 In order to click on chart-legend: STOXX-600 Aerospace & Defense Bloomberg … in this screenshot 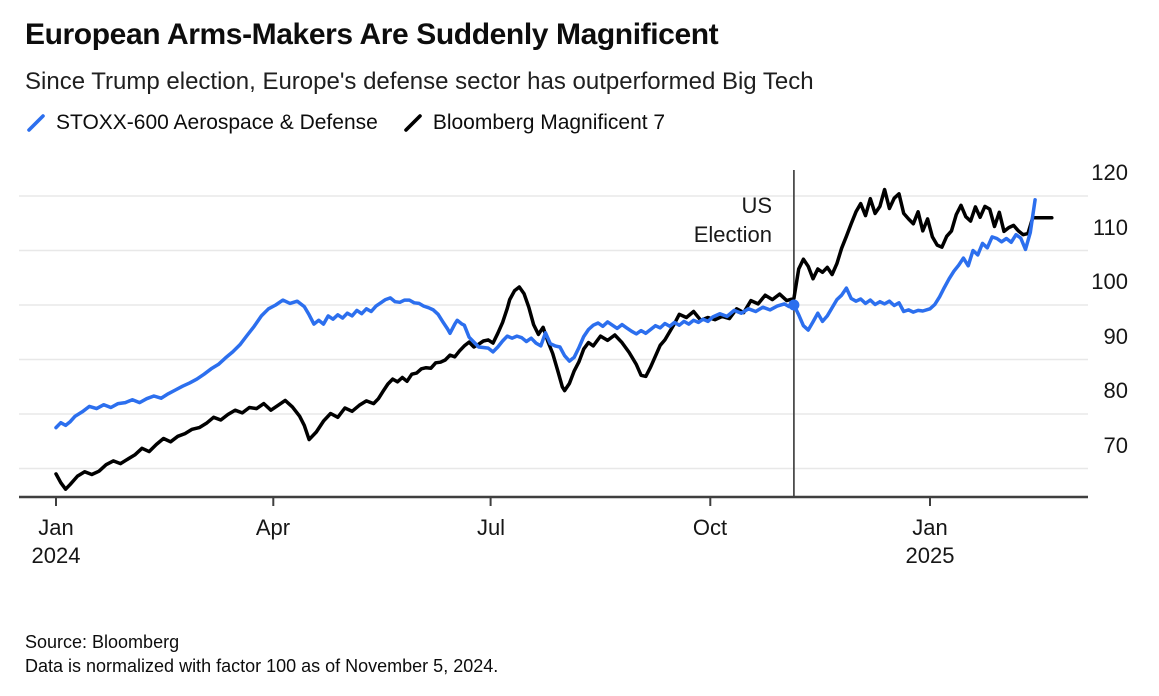, I will do `click(345, 123)`.